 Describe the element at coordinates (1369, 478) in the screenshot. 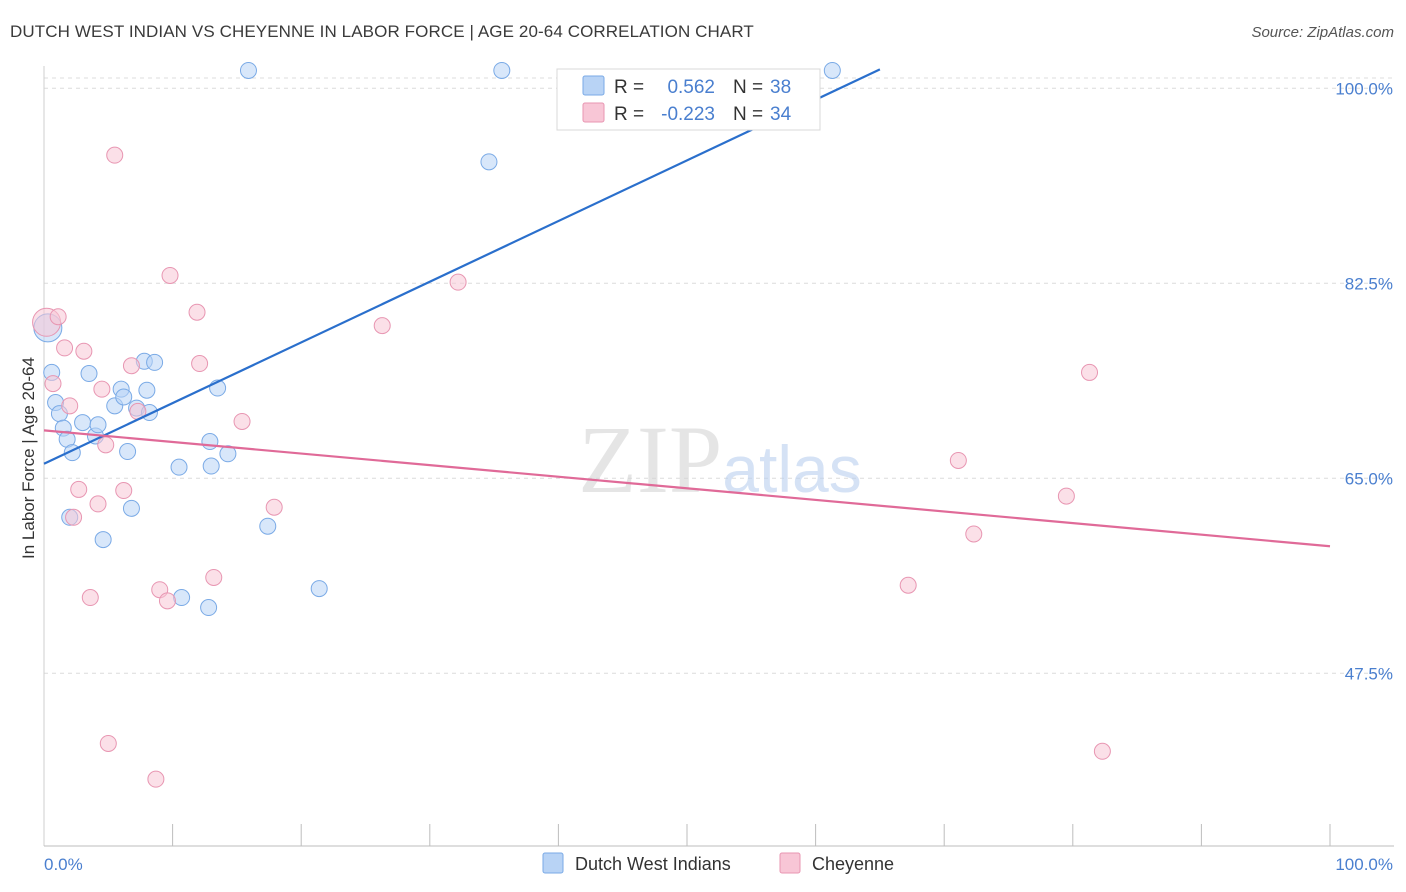

I see `y-tick-label: 65.0%` at that location.